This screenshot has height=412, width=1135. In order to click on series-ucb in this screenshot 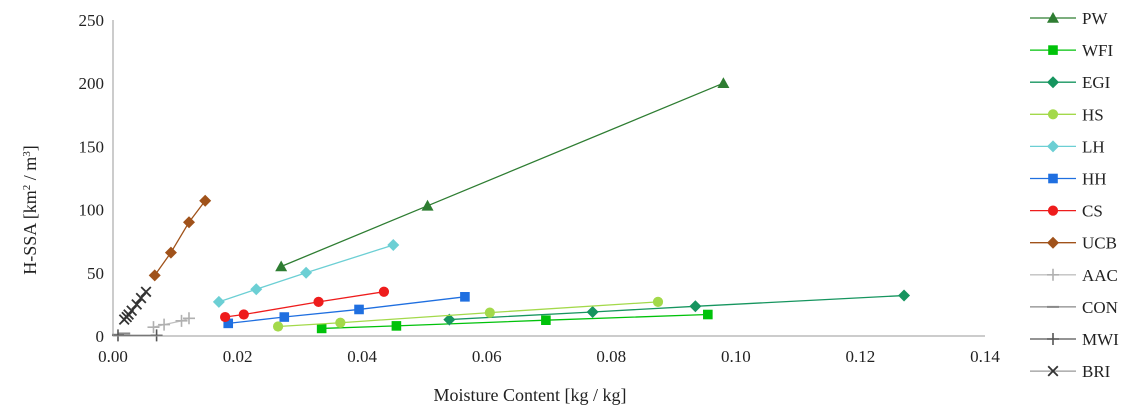, I will do `click(180, 238)`.